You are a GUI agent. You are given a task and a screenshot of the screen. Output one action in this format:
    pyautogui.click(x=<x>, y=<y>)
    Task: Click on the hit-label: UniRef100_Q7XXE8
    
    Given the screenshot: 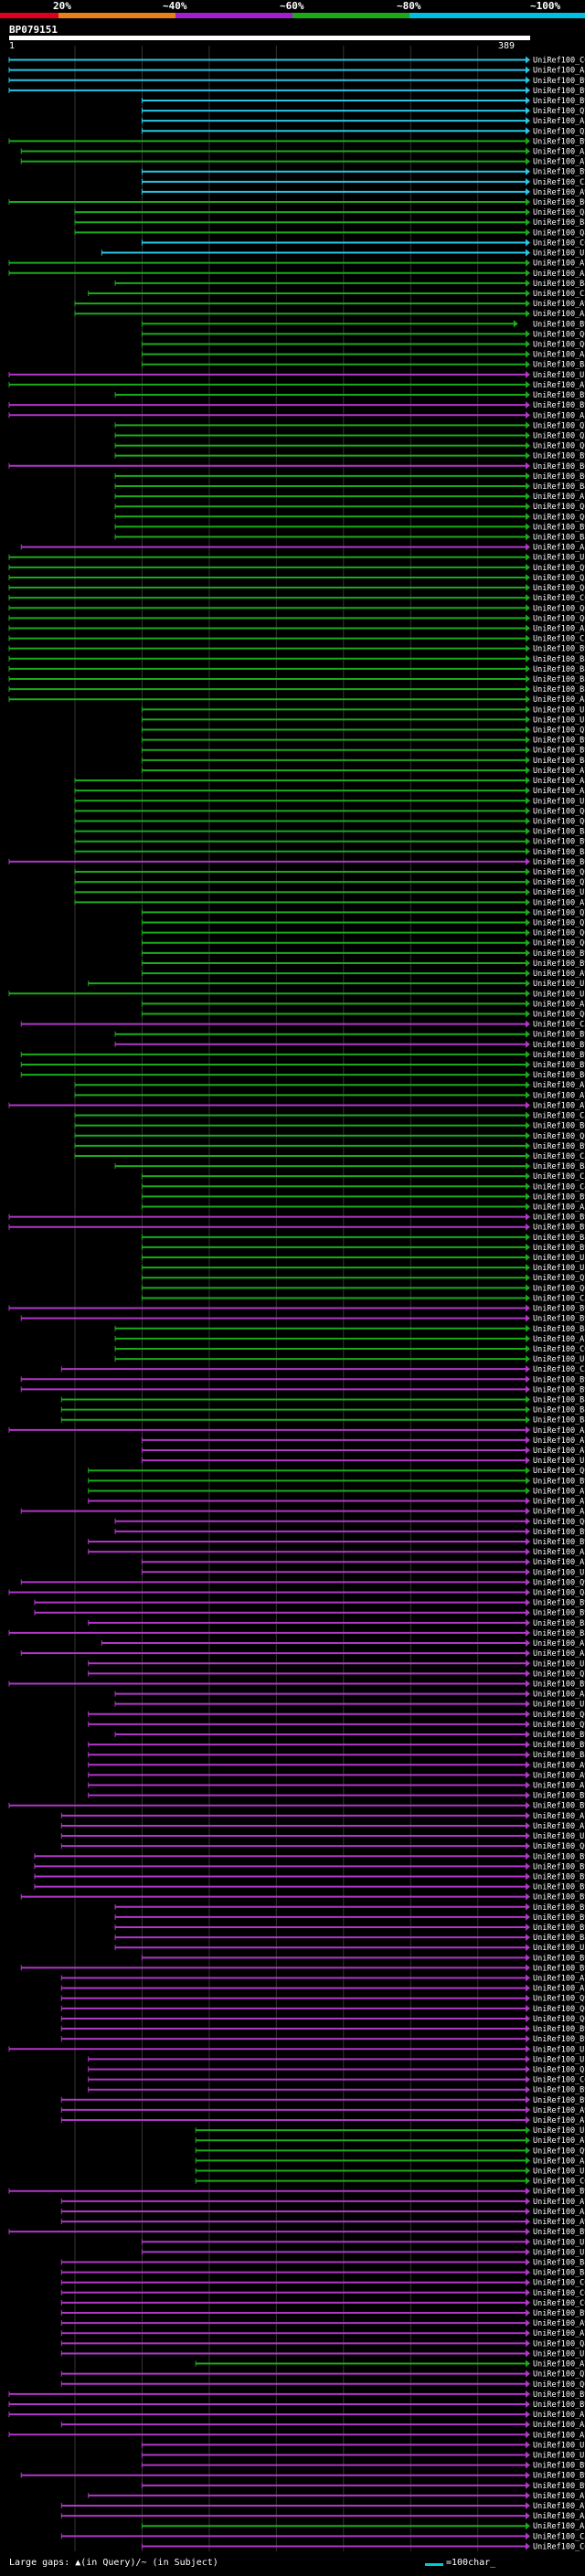 What is the action you would take?
    pyautogui.click(x=559, y=111)
    